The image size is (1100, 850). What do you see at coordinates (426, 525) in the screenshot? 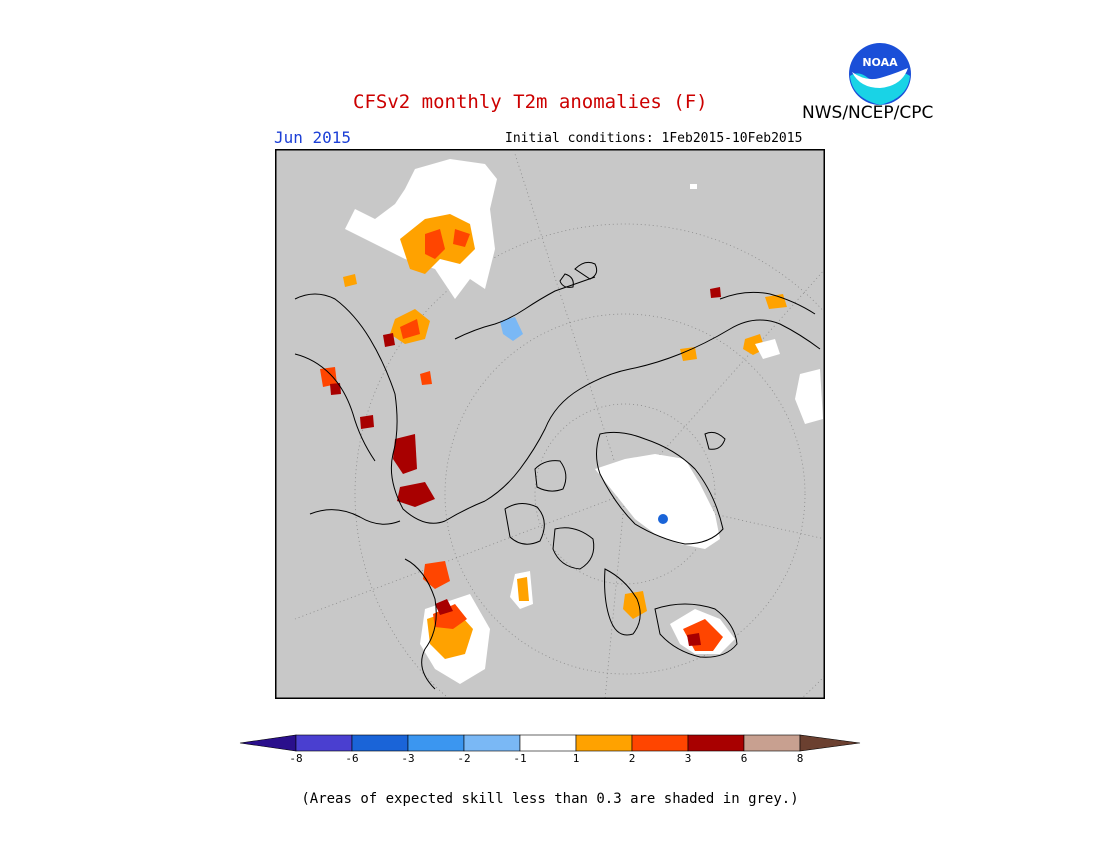
I see `anomaly-north-america` at bounding box center [426, 525].